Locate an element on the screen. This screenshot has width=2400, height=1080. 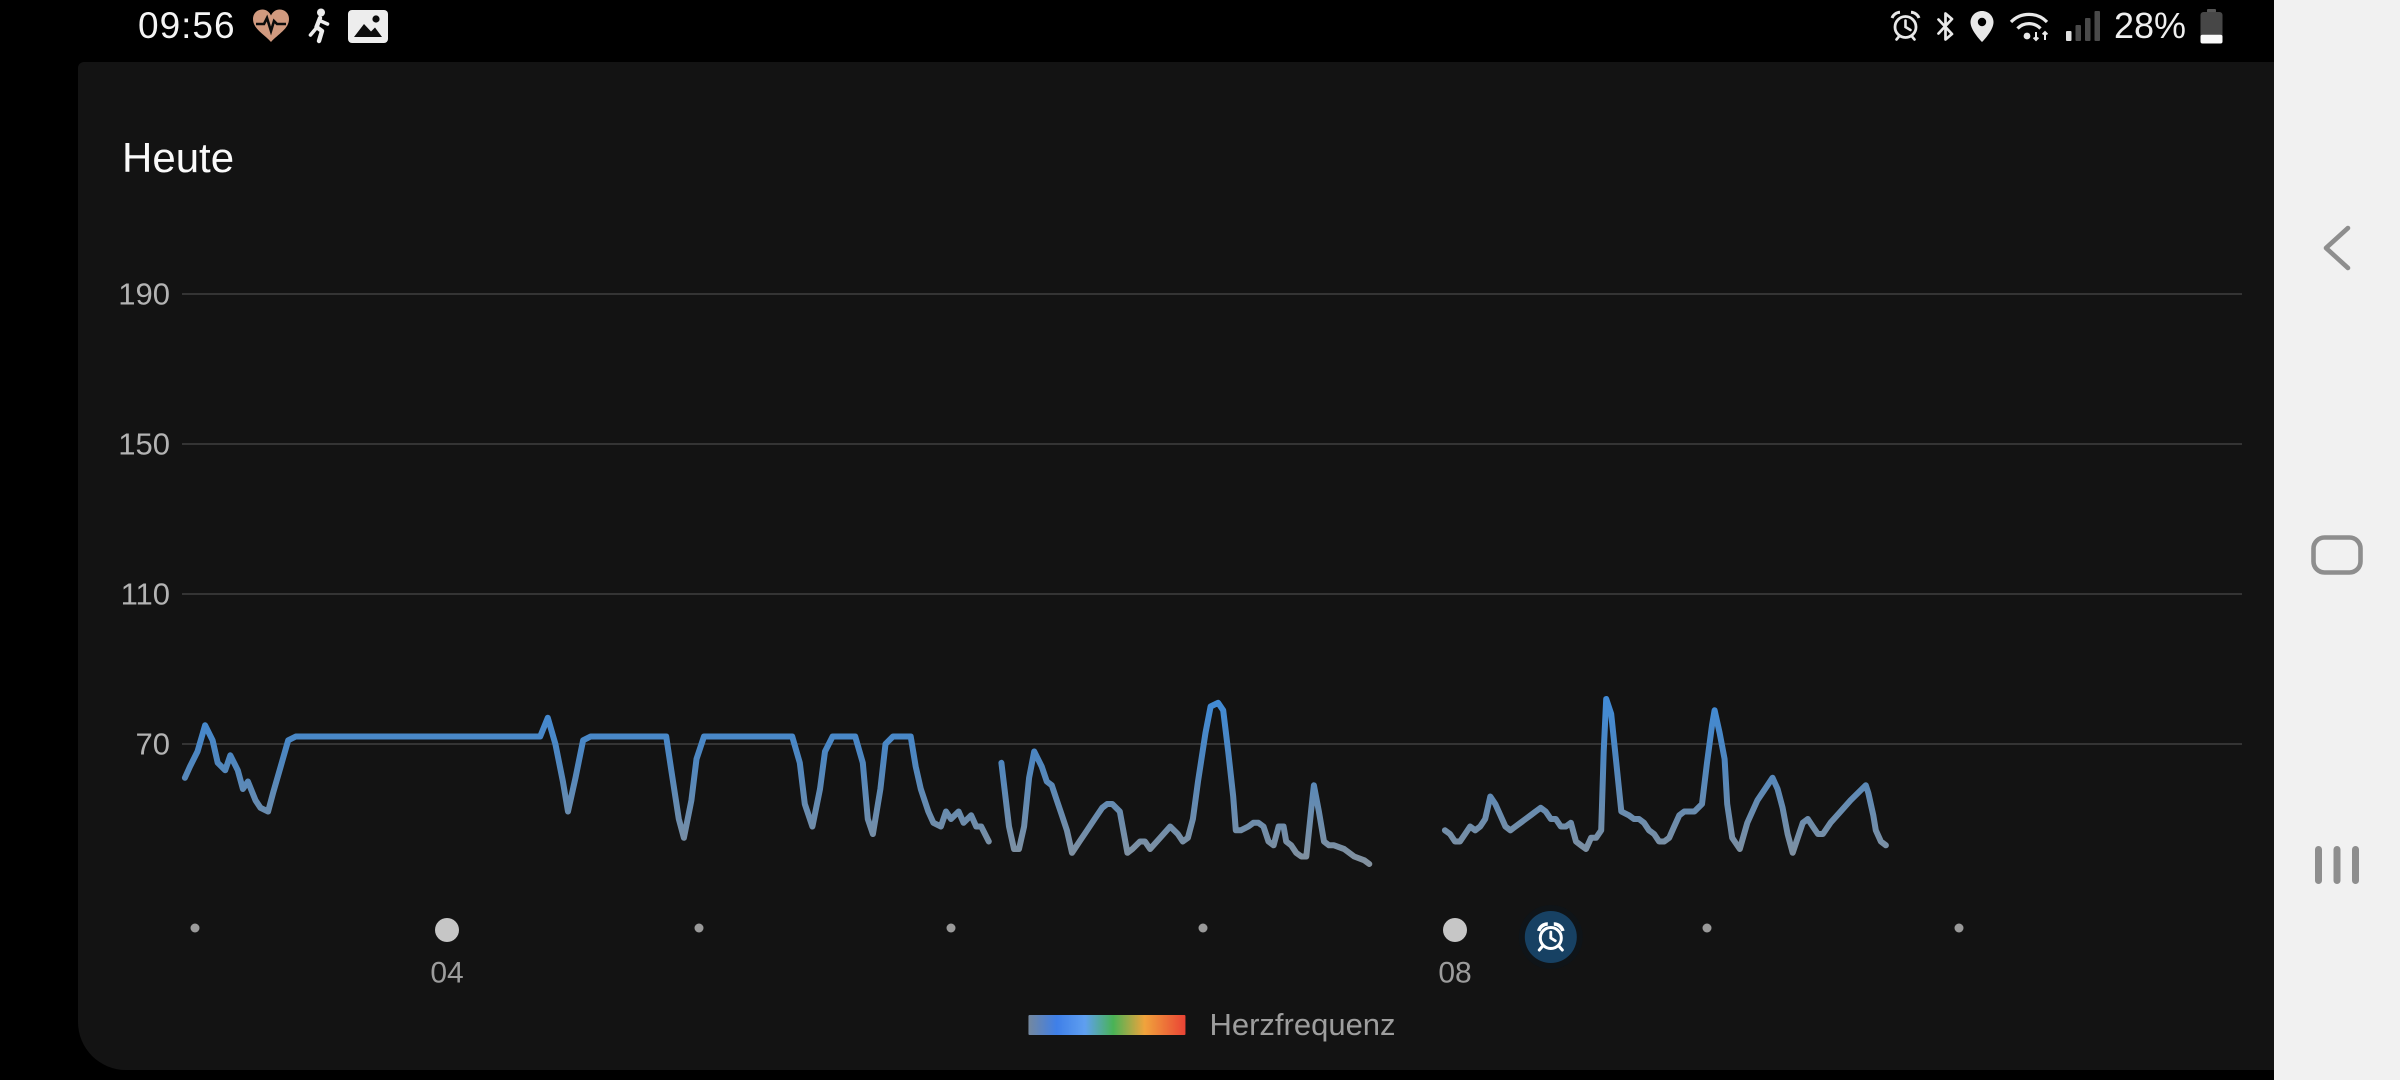
y-tick-label: 150 is located at coordinates (144, 444).